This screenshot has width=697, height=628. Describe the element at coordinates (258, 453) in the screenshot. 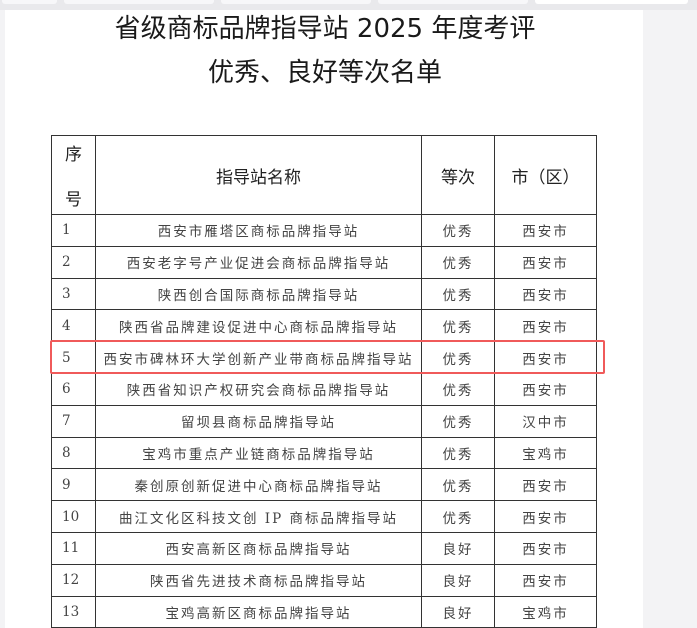

I see `station-name: 宝鸡市重点产业链商标品牌指导站` at that location.